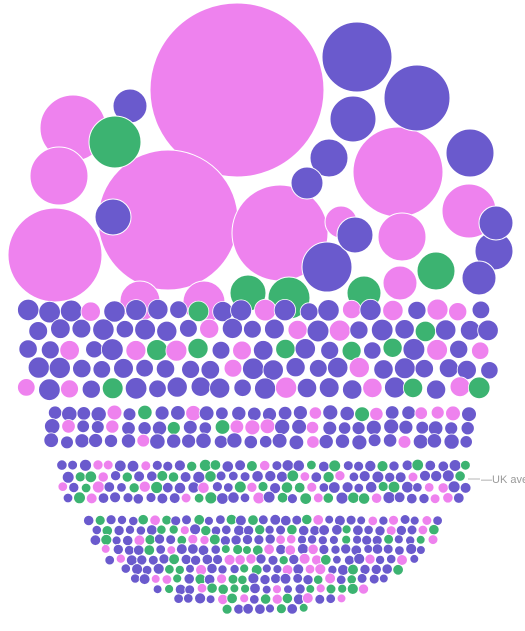  I want to click on uk-average-marker: —UK ave, so click(496, 480).